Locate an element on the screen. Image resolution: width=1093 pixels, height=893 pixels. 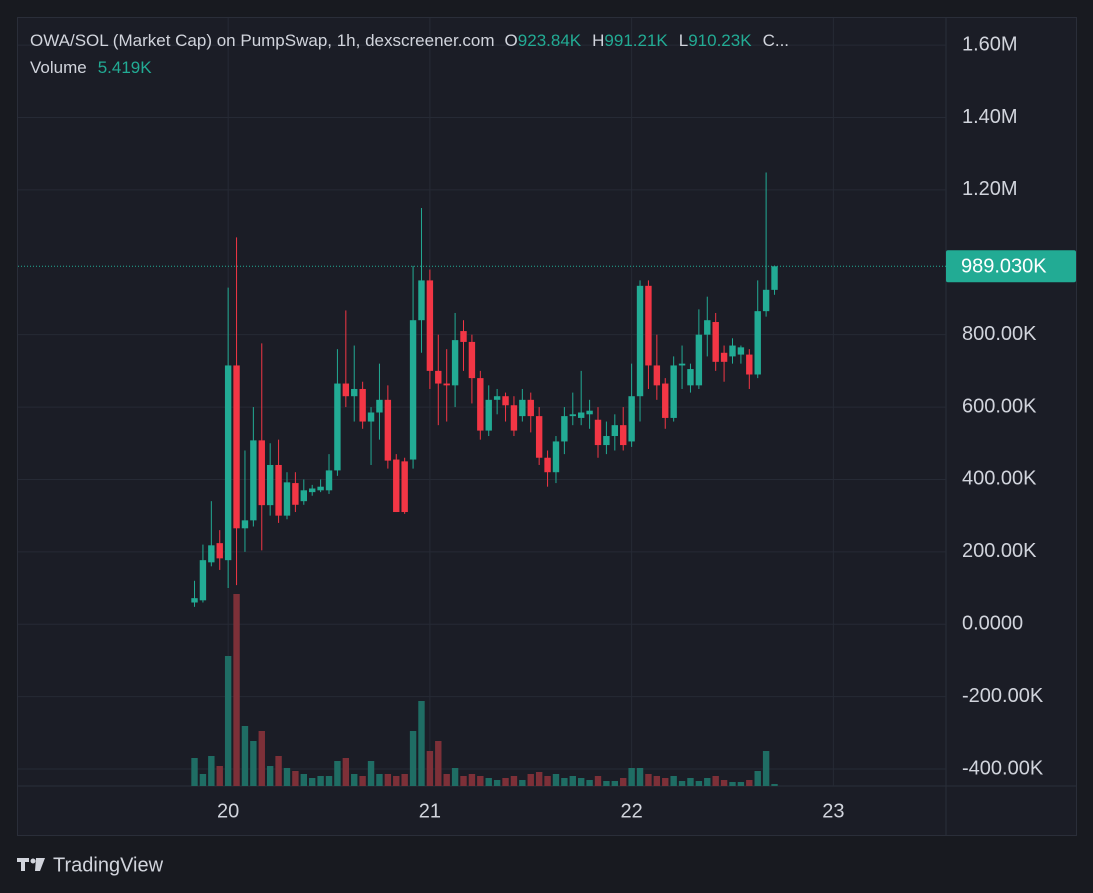
x-tick-label: 21 is located at coordinates (430, 811).